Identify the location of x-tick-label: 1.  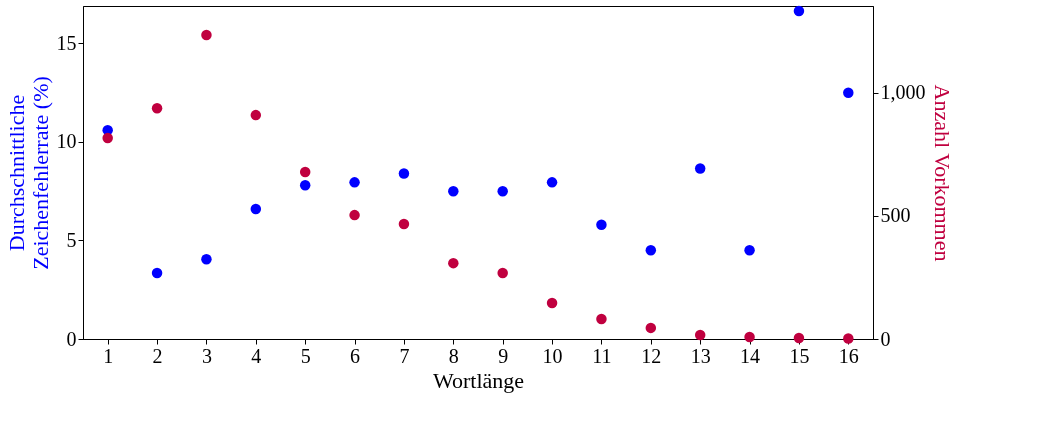
(108, 355).